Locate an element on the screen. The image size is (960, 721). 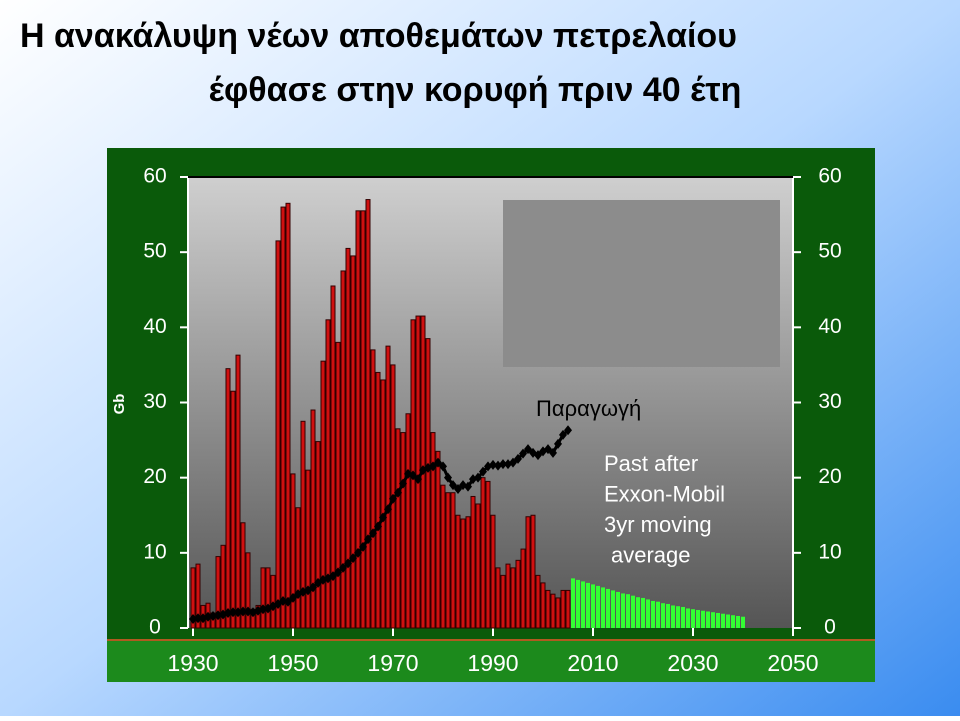
annotation: Exxon-Mobil is located at coordinates (664, 493).